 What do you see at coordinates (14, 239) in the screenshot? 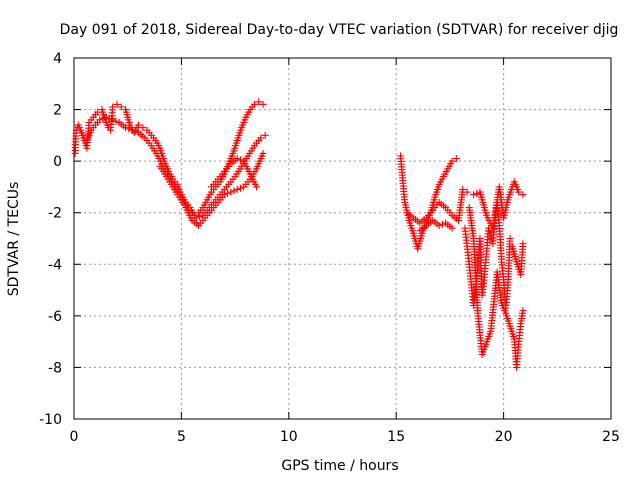
I see `y-axis-label: SDTVAR / TECUs` at bounding box center [14, 239].